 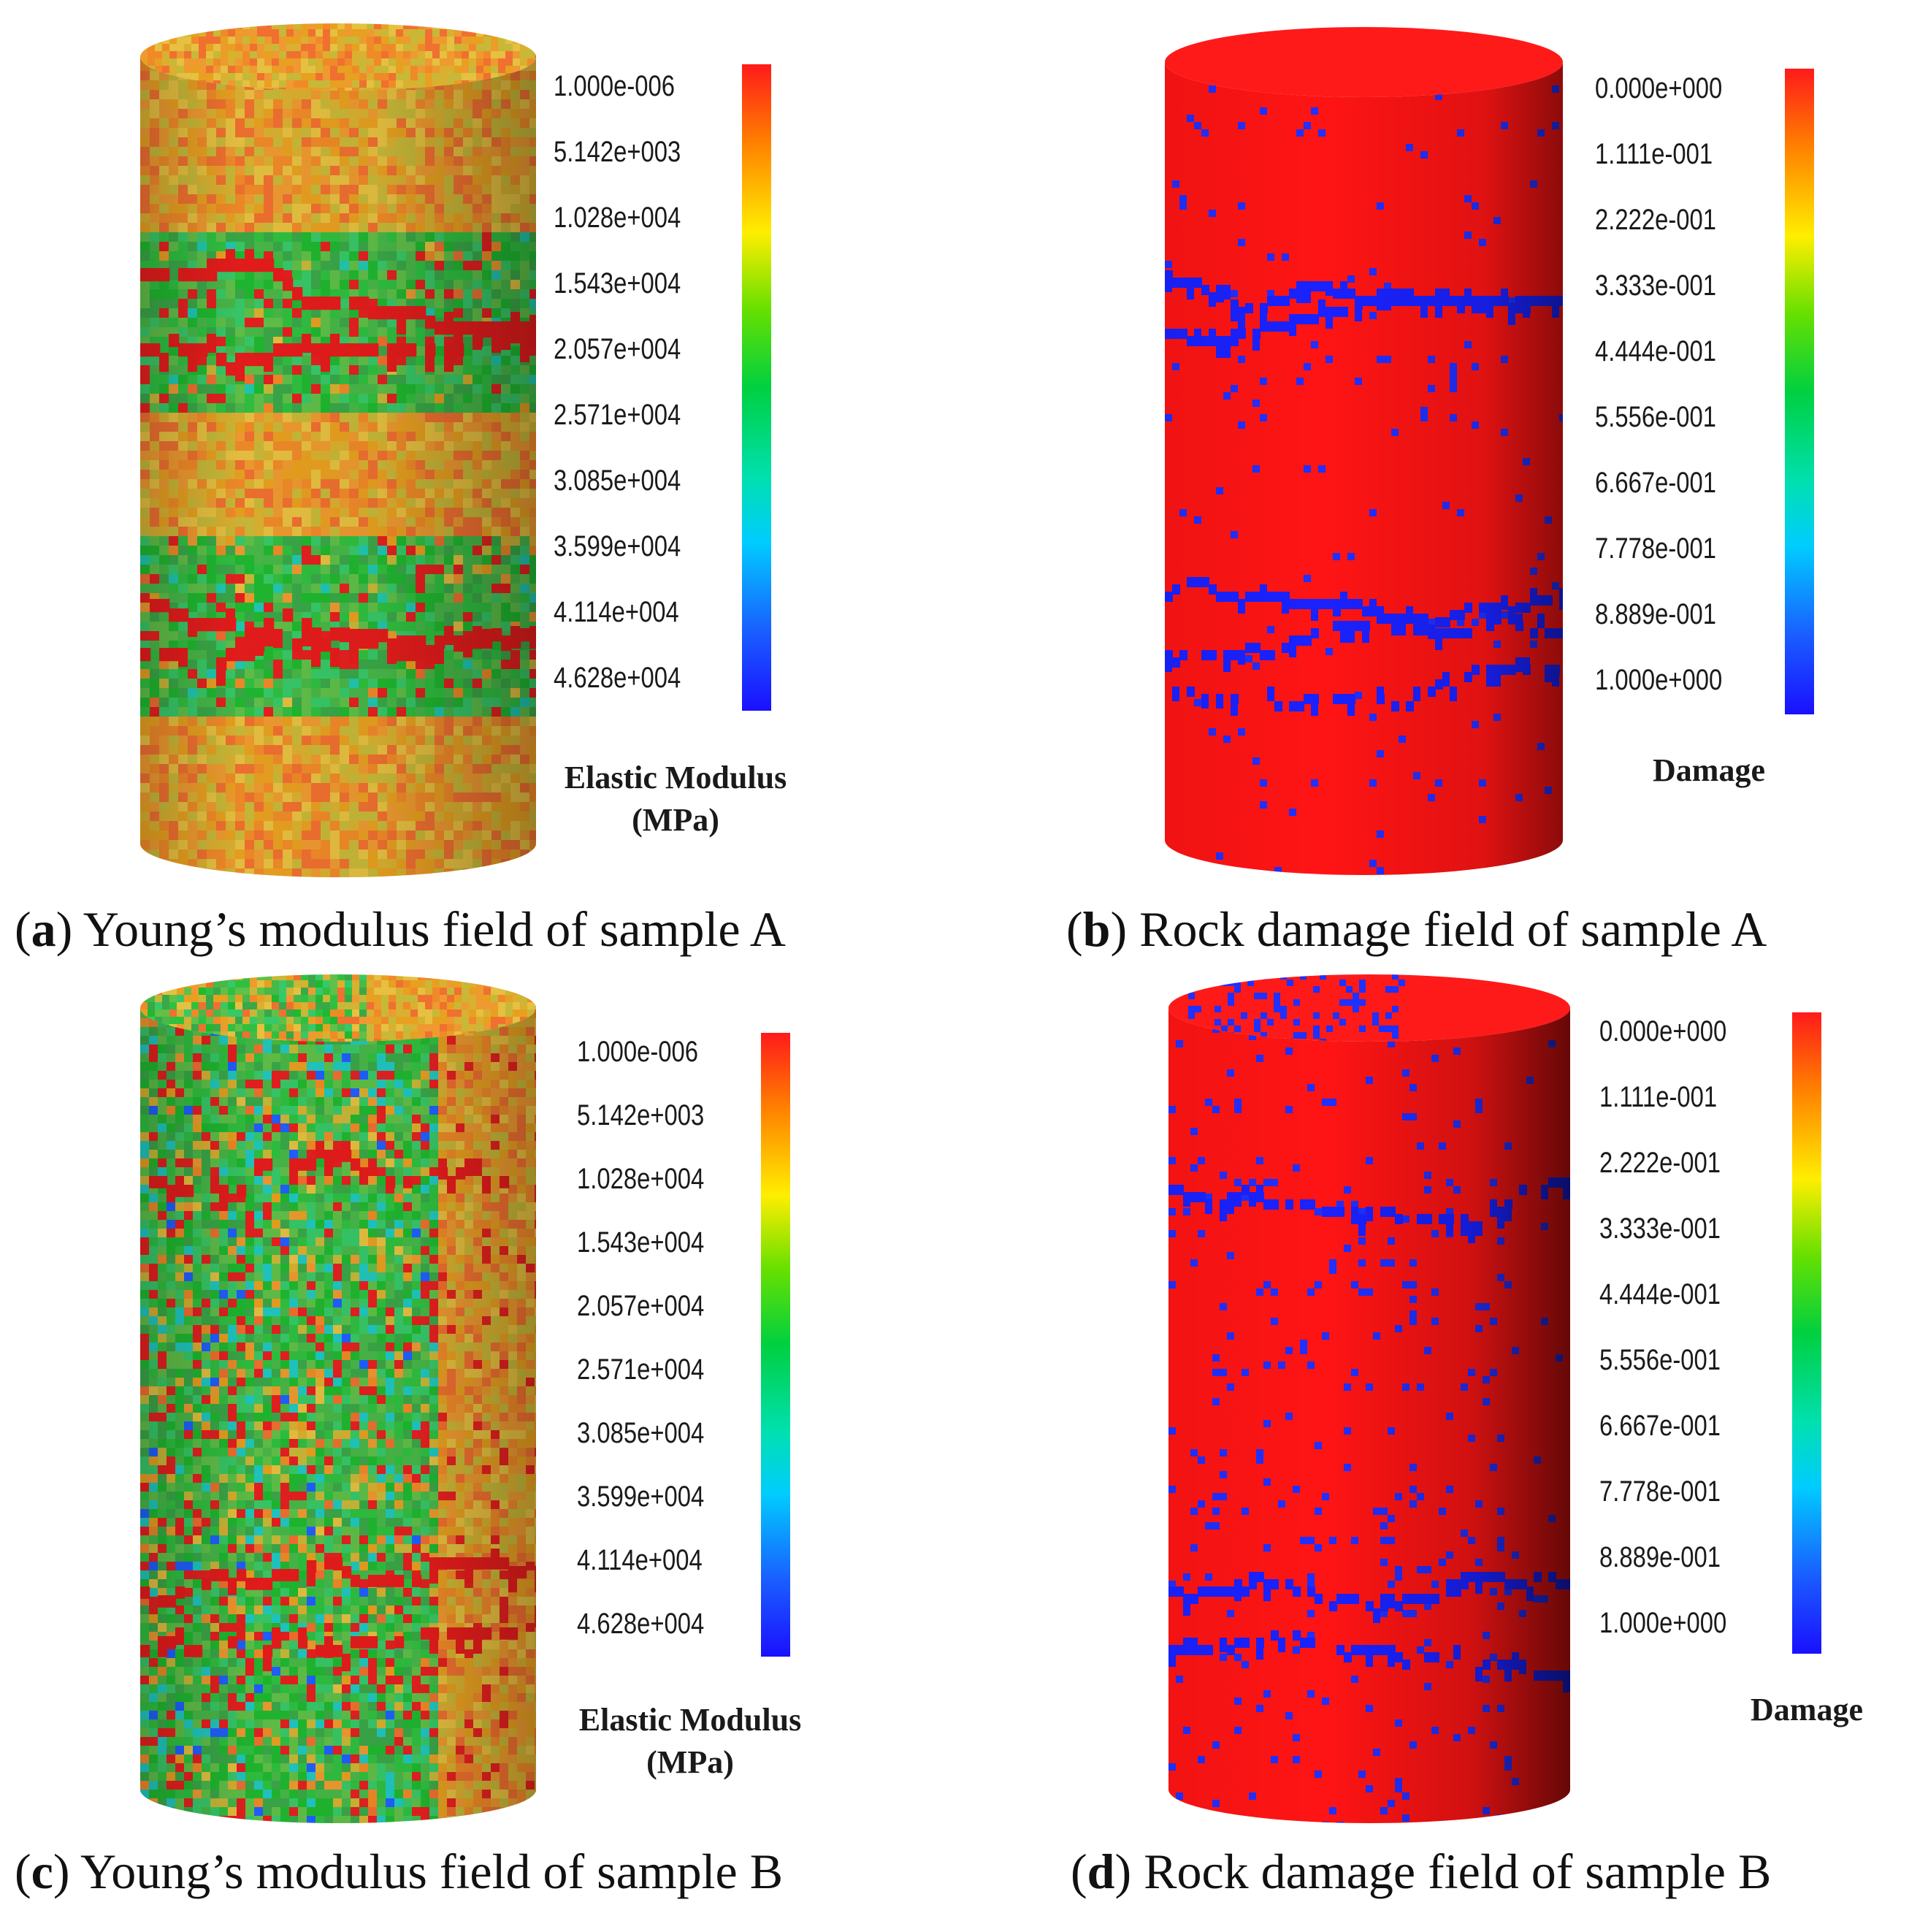 What do you see at coordinates (432, 1872) in the screenshot?
I see `caption-text: Young’s modulus field of sample B` at bounding box center [432, 1872].